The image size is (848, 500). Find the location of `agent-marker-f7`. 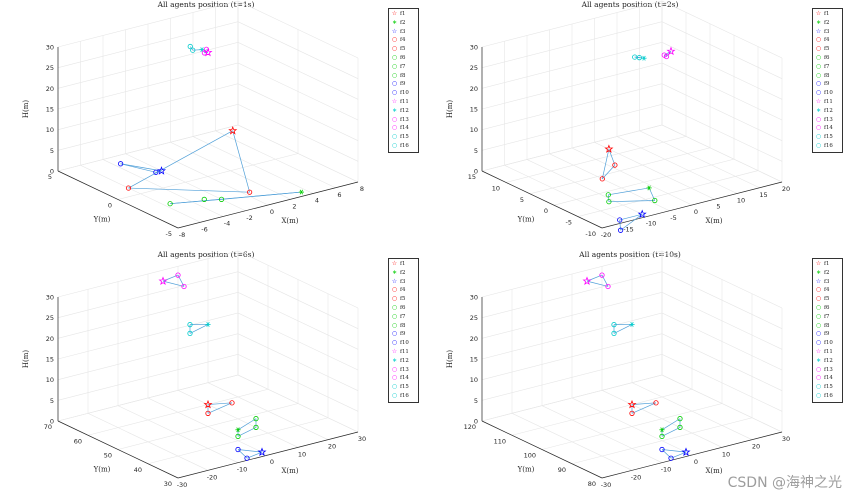

agent-marker-f7 is located at coordinates (256, 427).